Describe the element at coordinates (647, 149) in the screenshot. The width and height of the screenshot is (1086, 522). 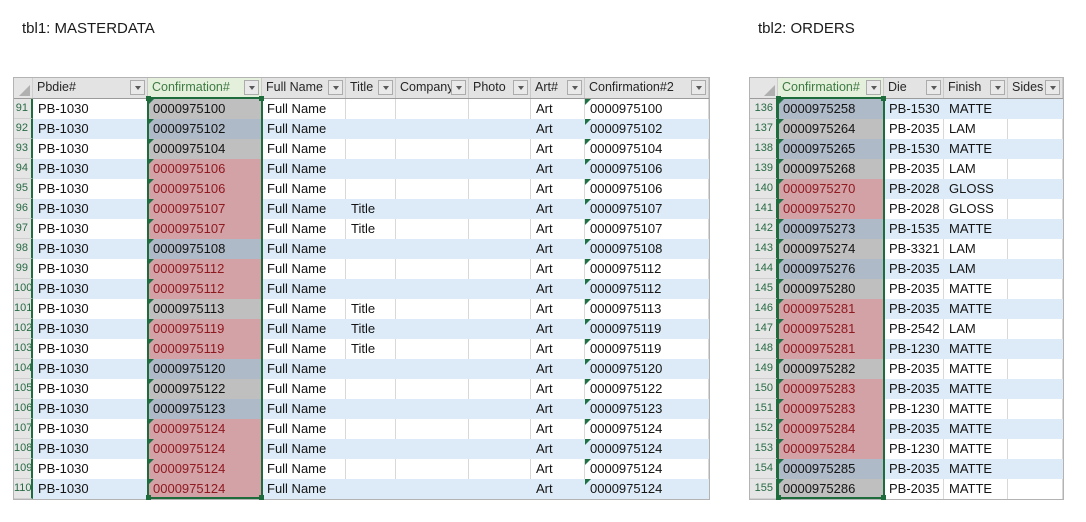
I see `table-cell: 0000975104` at that location.